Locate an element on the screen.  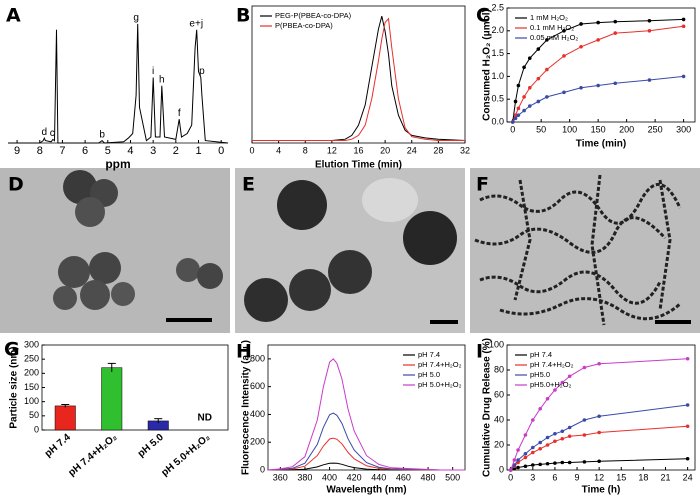
tem-image-e: E is located at coordinates (350, 250).